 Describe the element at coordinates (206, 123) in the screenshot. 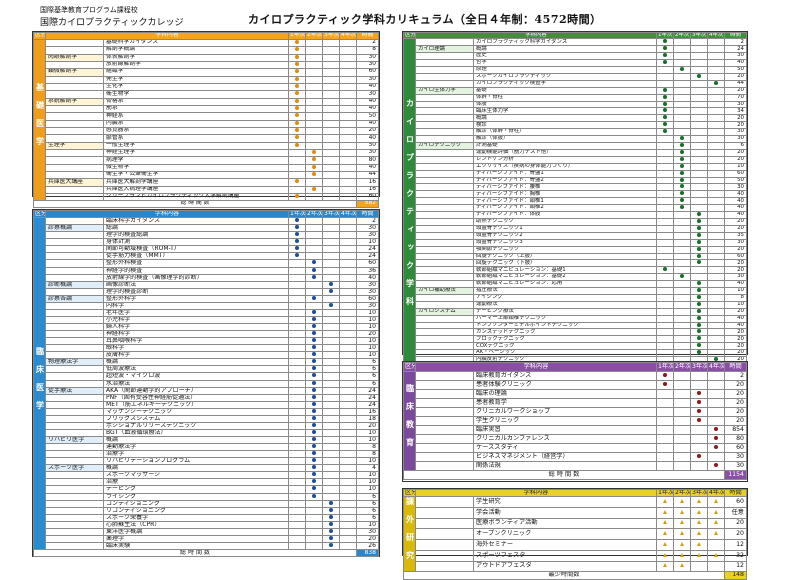

I see `table-row: 内臓系 40` at that location.